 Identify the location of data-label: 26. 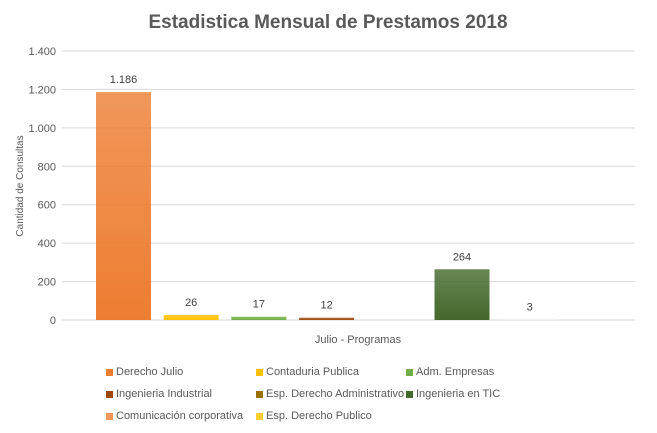
(191, 303).